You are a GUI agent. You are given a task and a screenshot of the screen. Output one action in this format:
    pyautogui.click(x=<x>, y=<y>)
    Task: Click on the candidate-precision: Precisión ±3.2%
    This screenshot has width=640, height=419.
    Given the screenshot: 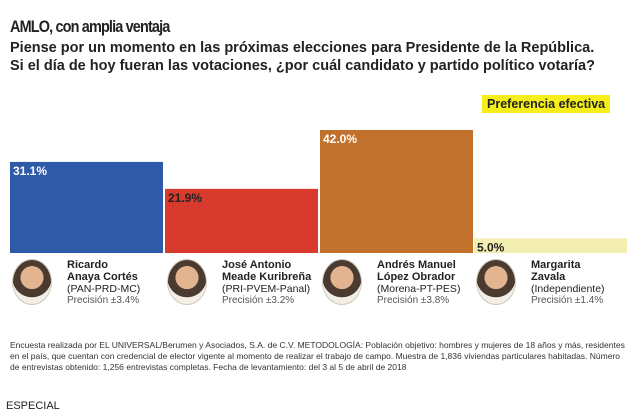 What is the action you would take?
    pyautogui.click(x=258, y=300)
    